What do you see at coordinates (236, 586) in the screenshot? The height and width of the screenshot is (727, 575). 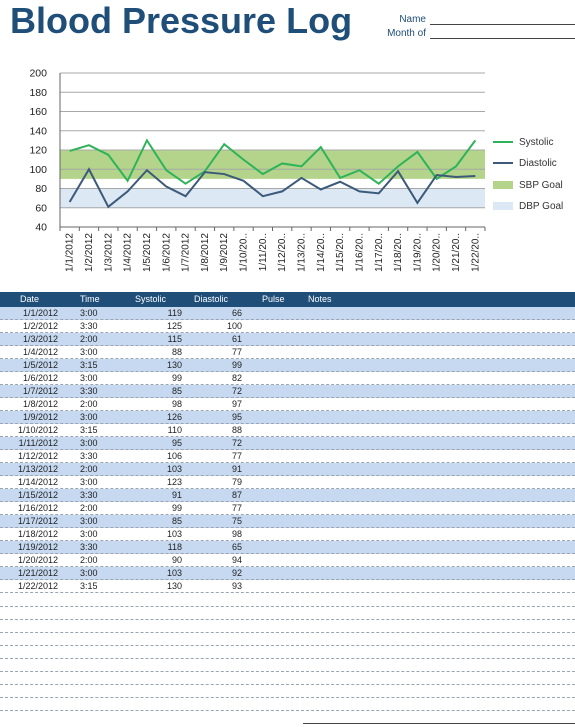 I see `cell-diastolic: 93` at bounding box center [236, 586].